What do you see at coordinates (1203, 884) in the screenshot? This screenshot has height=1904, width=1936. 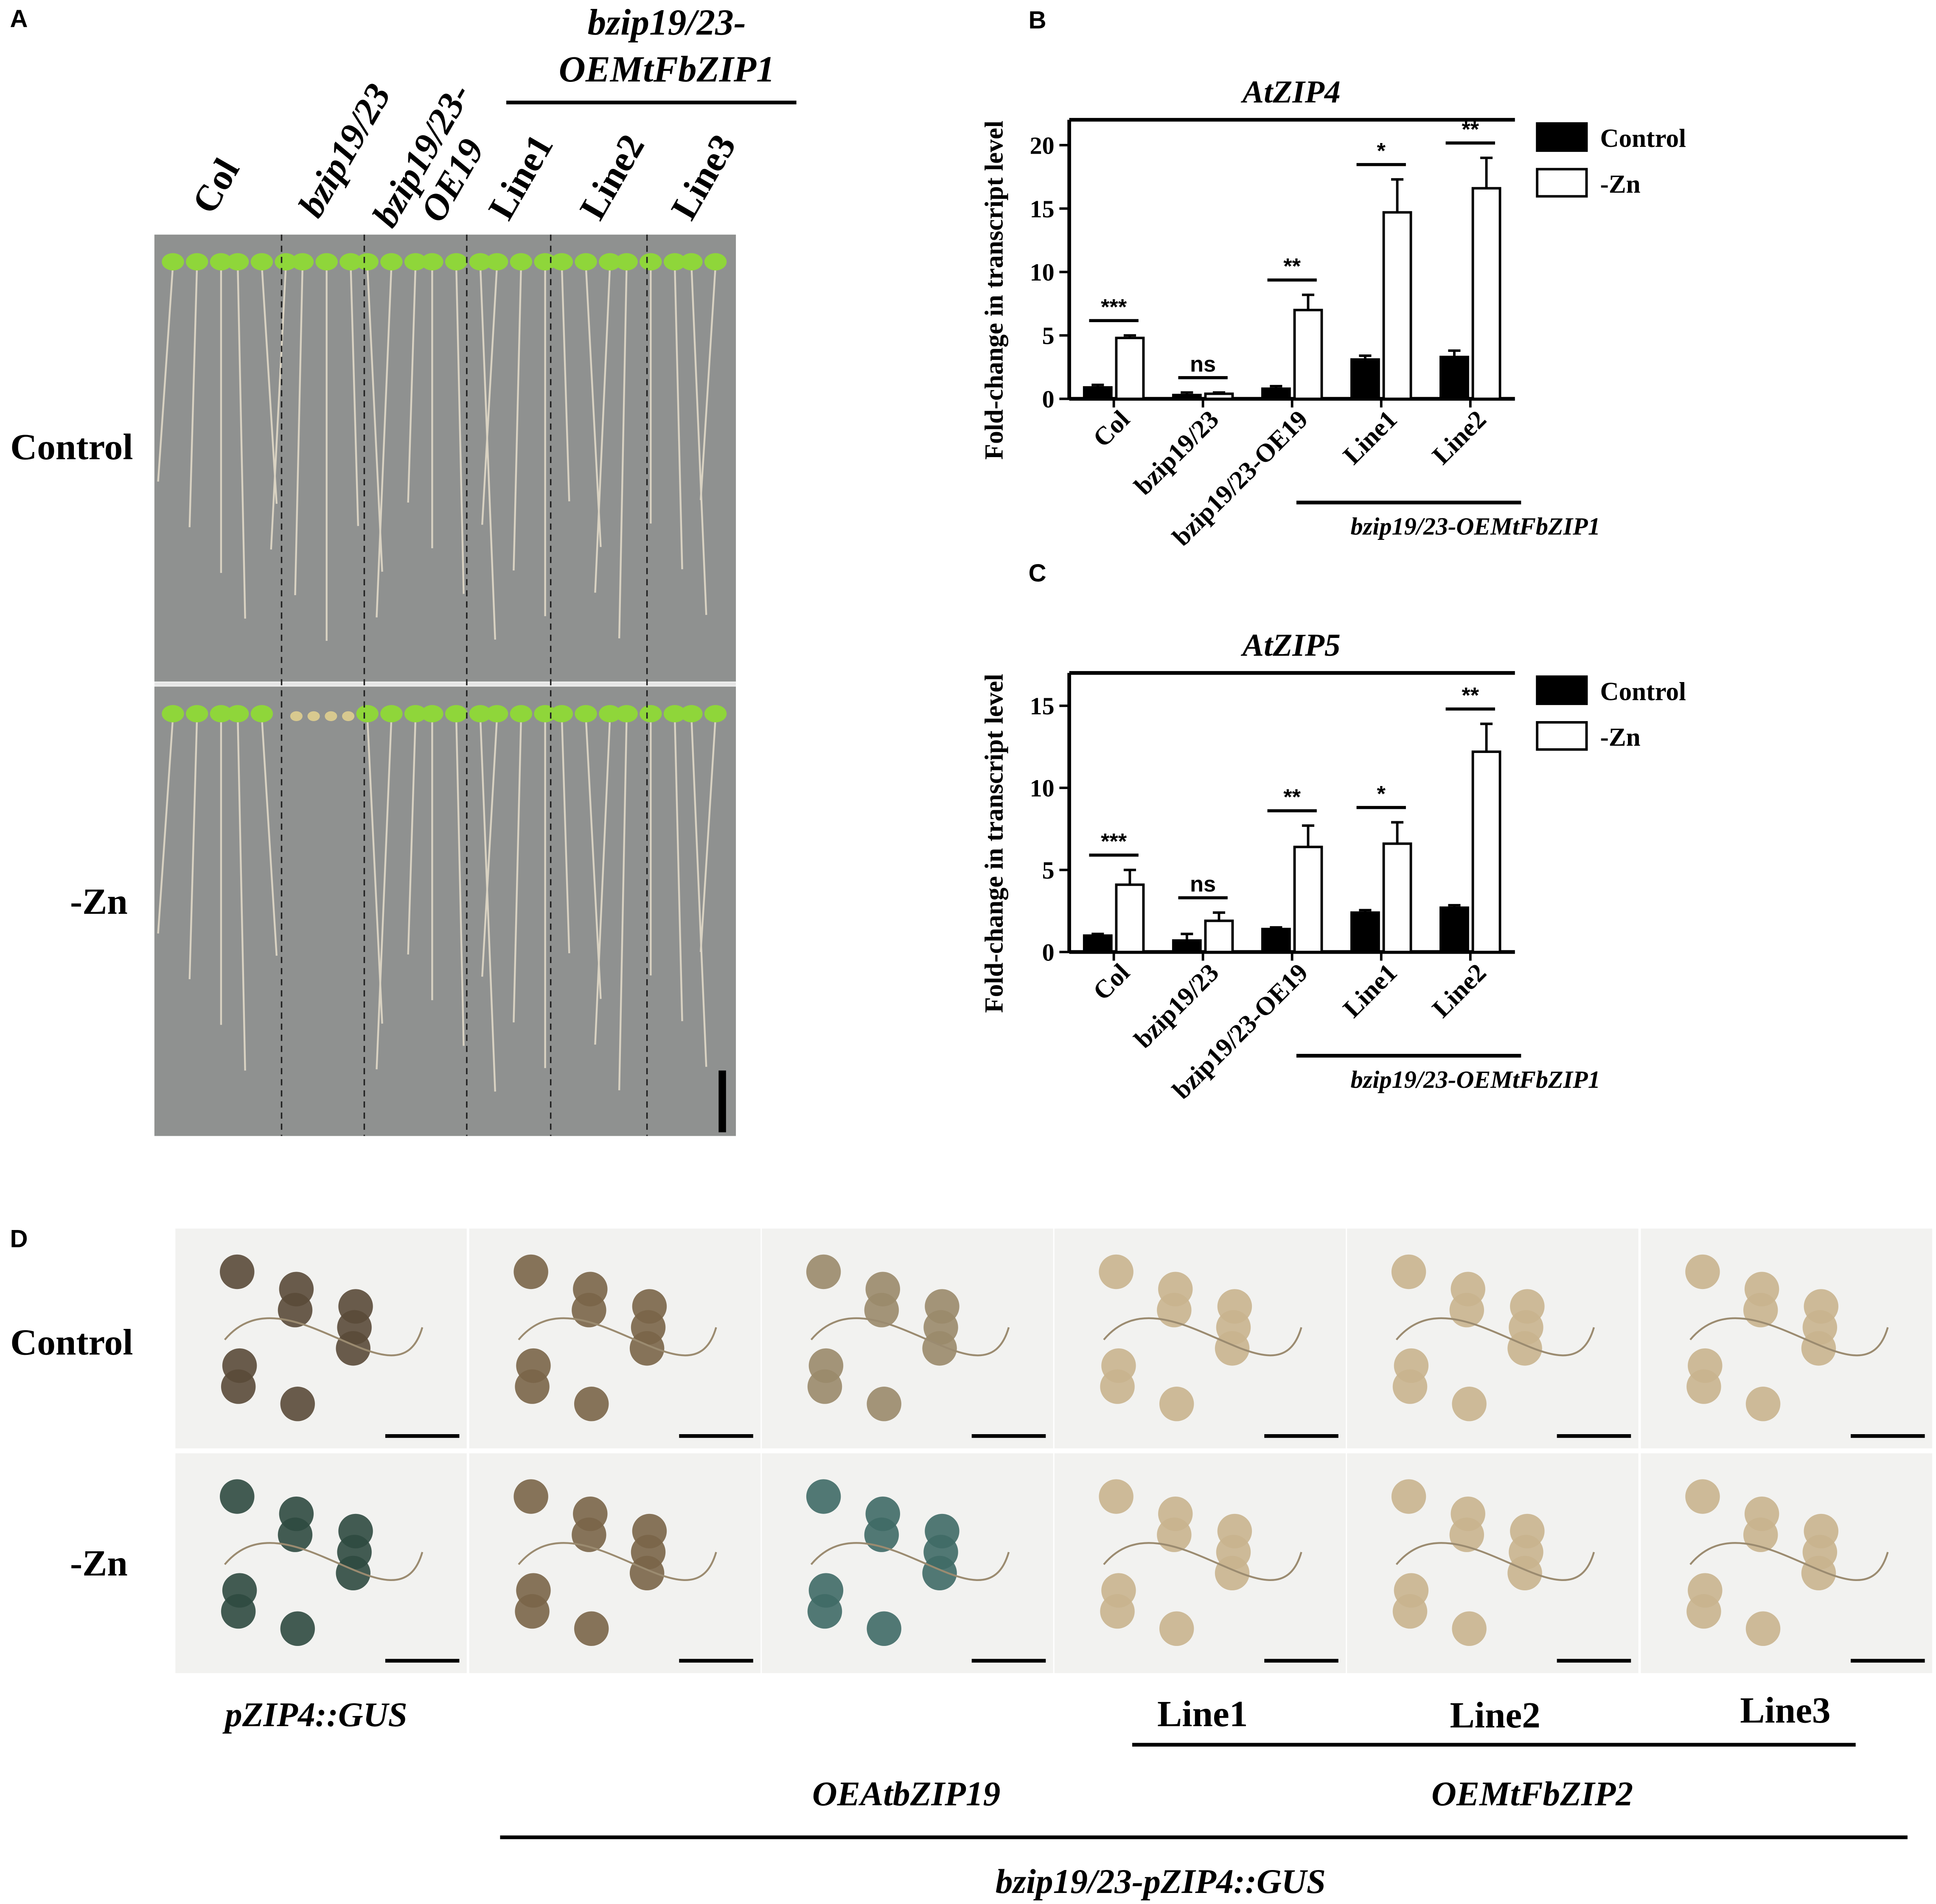 I see `significance-label: ns` at bounding box center [1203, 884].